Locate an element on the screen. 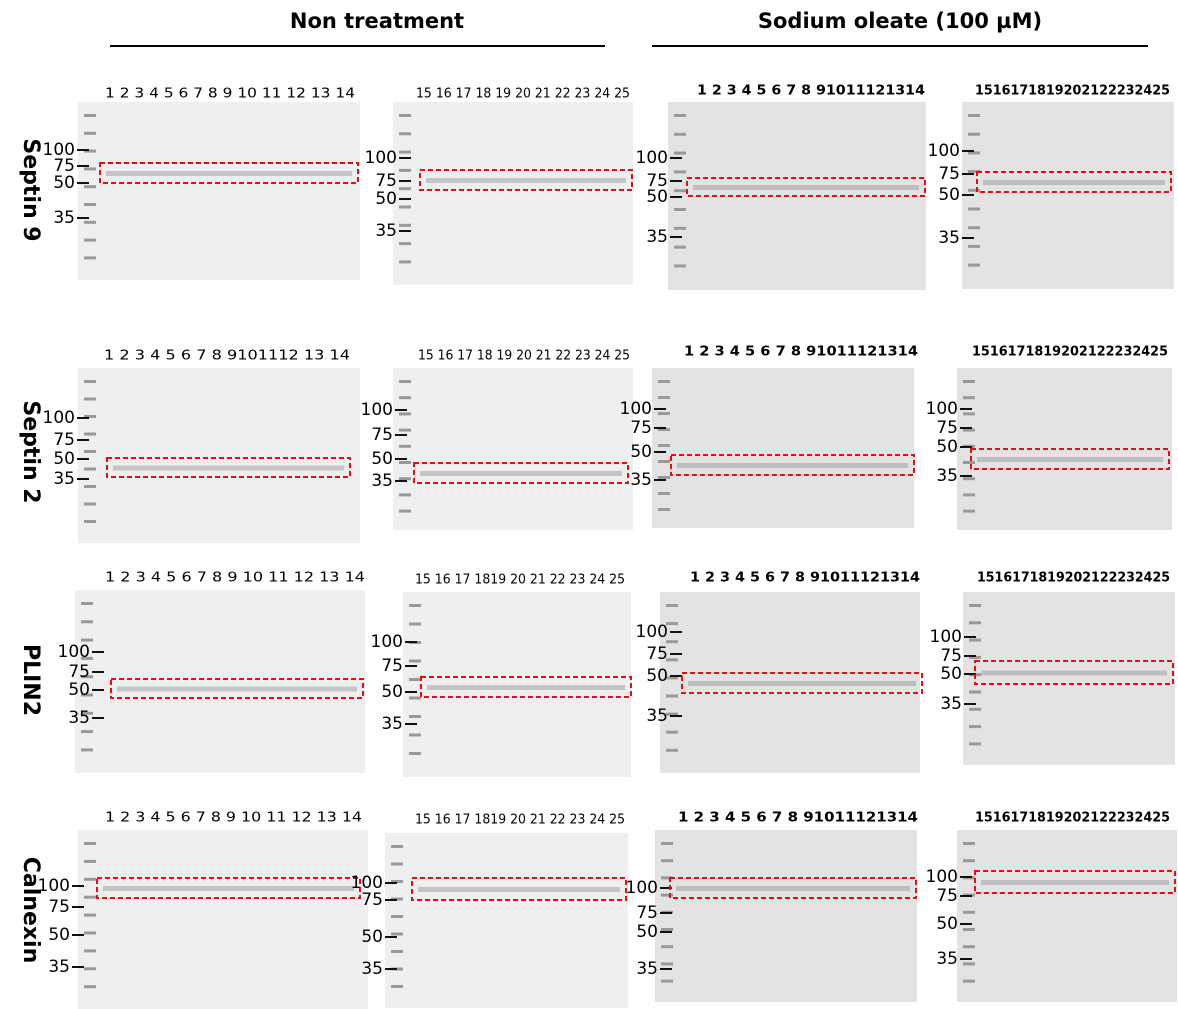 This screenshot has width=1178, height=1009. lane-labels: 1 2 3 4 5 6 7 8 9101112 13 14 is located at coordinates (227, 356).